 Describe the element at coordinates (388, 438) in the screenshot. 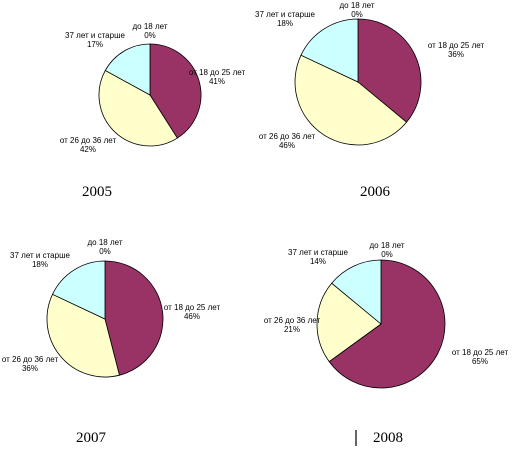

I see `chart-year-title: 2008` at that location.